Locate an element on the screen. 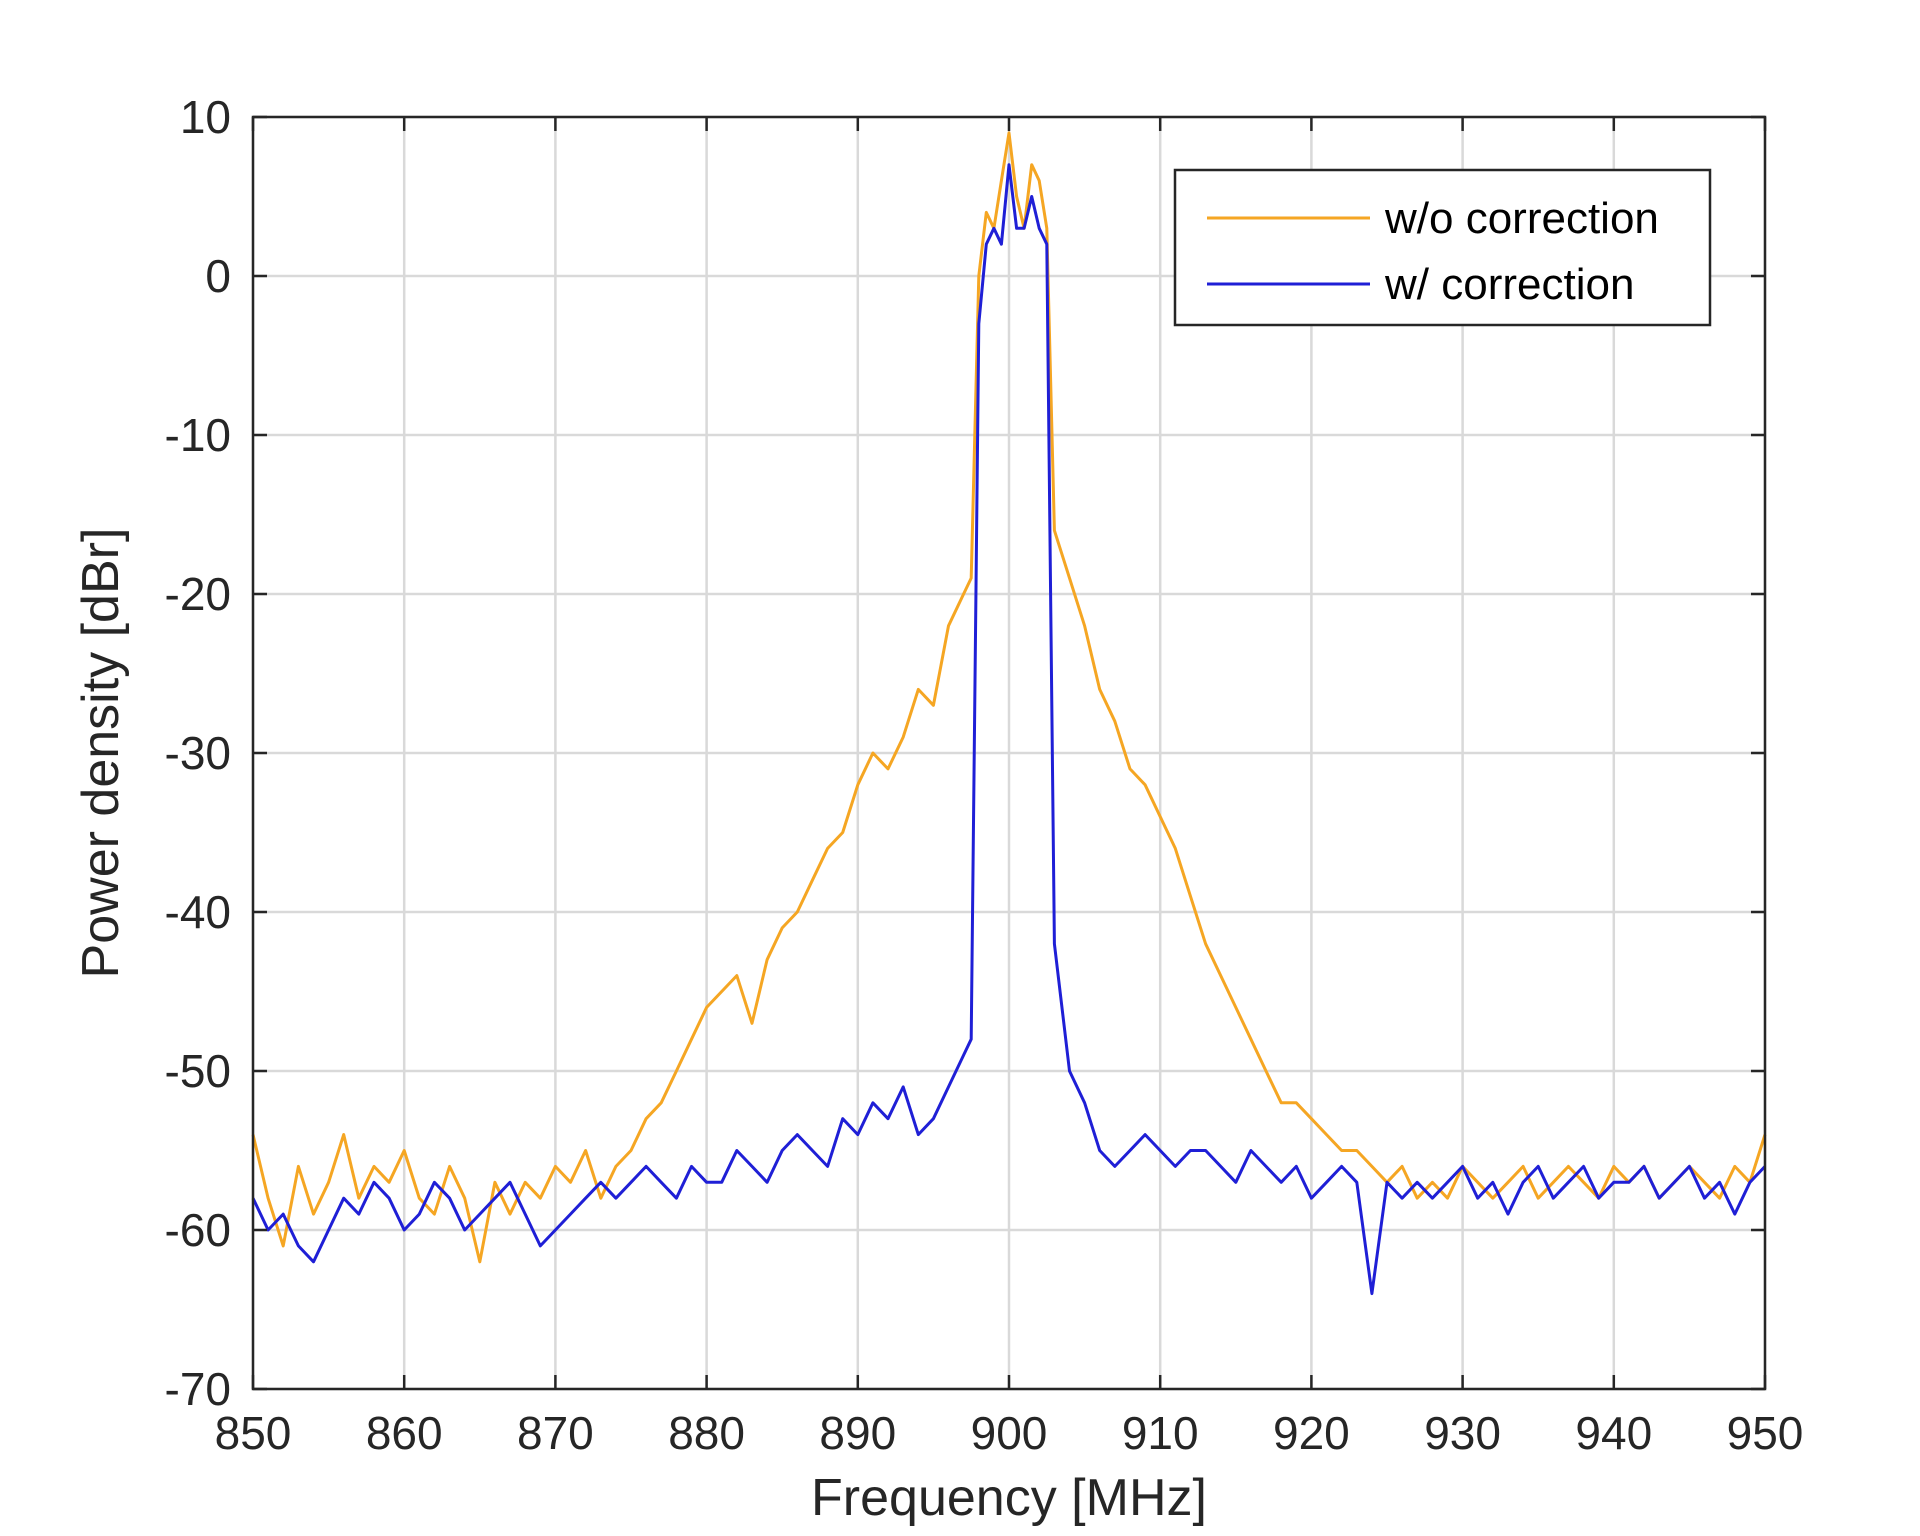 This screenshot has height=1536, width=1920. legend: w/o correction w/ correction is located at coordinates (1442, 247).